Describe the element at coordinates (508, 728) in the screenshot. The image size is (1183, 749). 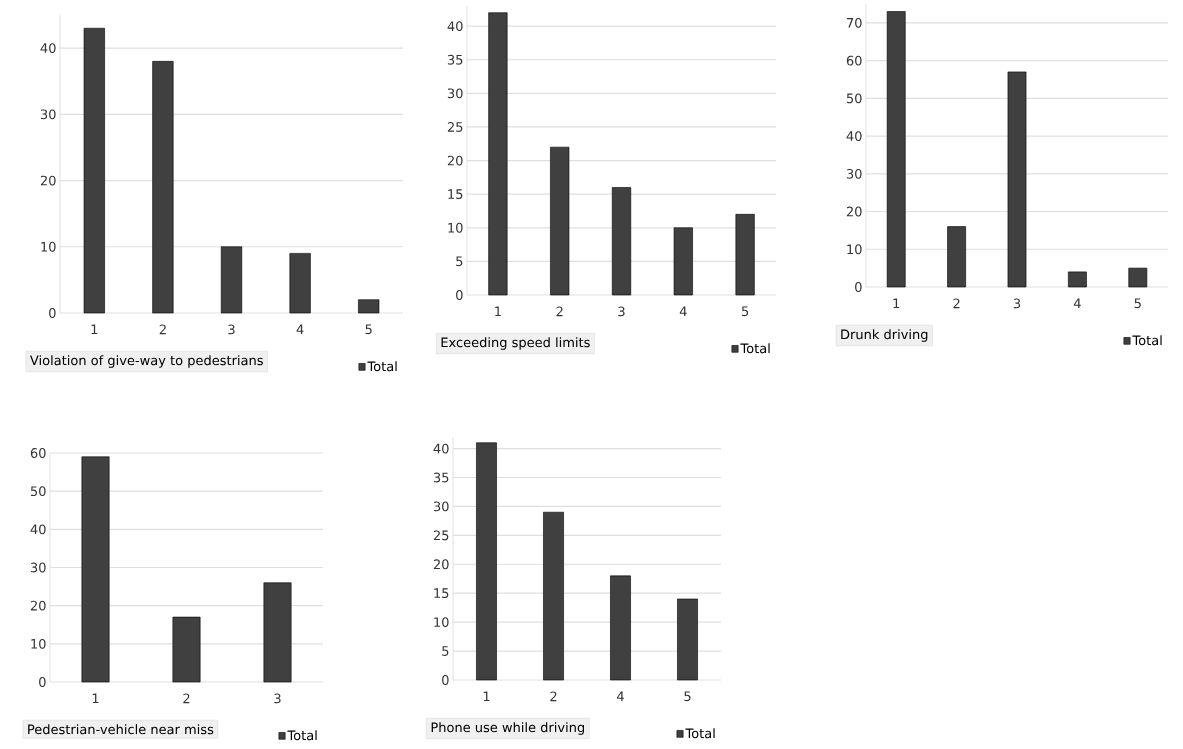
I see `x-axis-title: Phone use while driving` at that location.